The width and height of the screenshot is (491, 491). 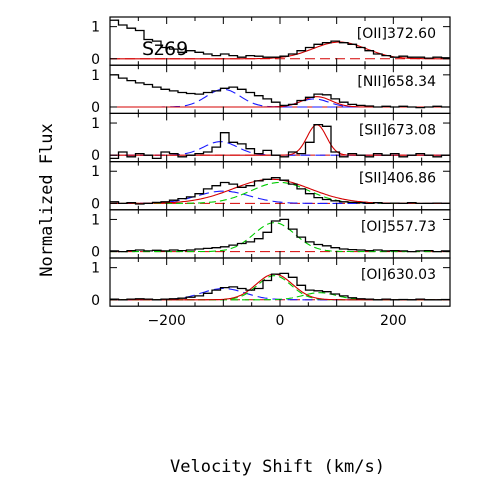 I want to click on panel-4: 0 1 [OI]557.73, so click(x=271, y=235).